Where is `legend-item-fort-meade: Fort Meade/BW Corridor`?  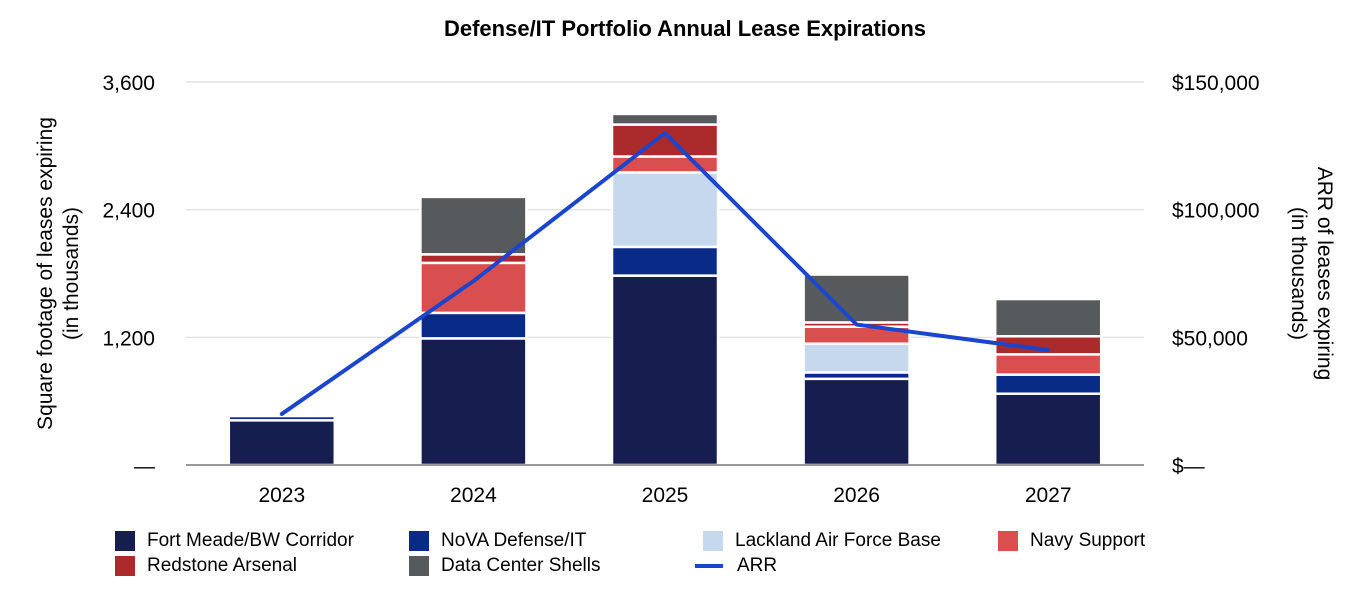 legend-item-fort-meade: Fort Meade/BW Corridor is located at coordinates (234, 541).